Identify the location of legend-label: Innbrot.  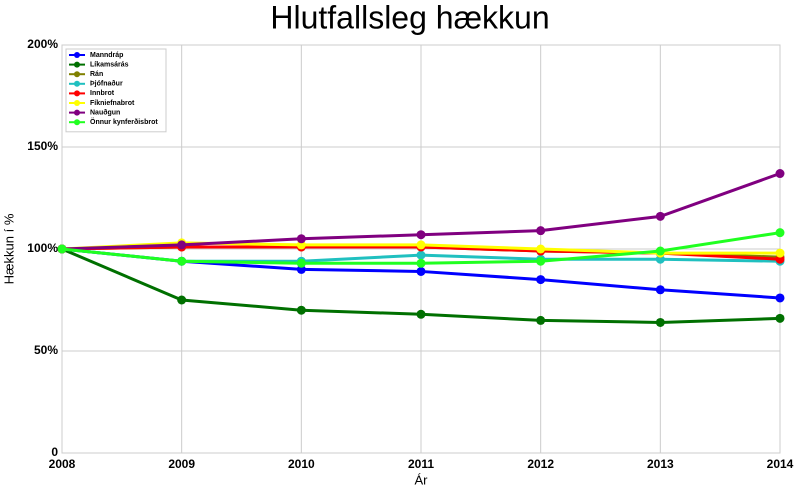
(102, 93).